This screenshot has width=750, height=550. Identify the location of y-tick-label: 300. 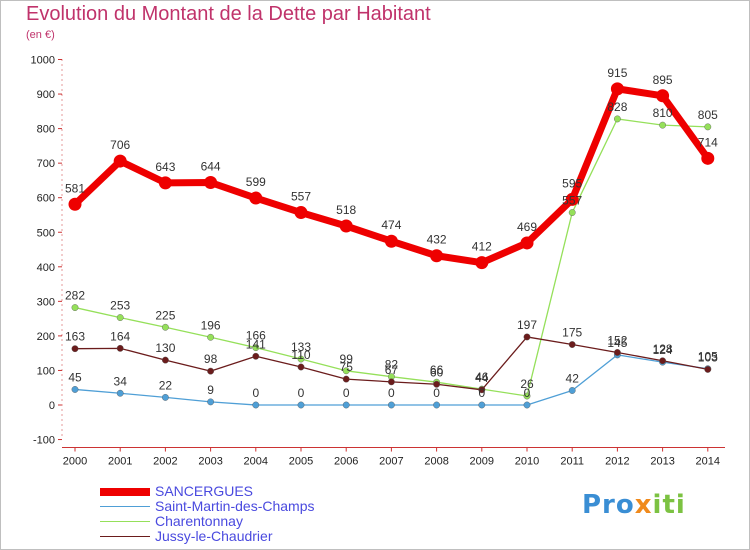
(46, 302).